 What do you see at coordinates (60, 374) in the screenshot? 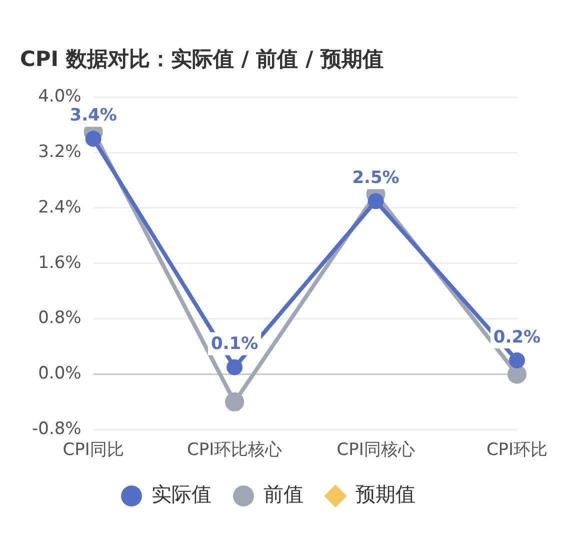
I see `y-tick-label: 0.0%` at bounding box center [60, 374].